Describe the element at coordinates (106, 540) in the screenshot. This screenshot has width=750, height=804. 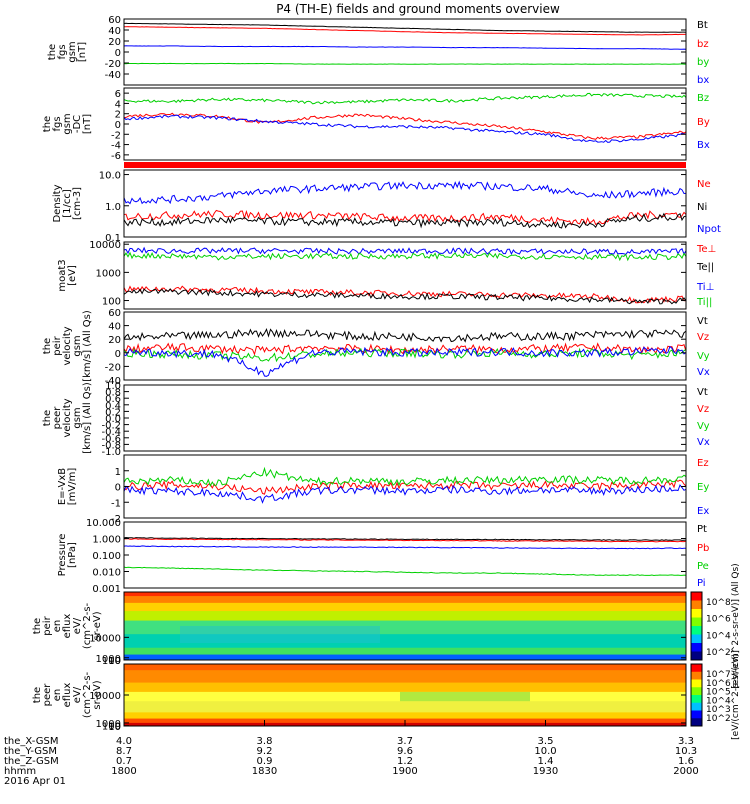
I see `y-tick-label: 1.000` at that location.